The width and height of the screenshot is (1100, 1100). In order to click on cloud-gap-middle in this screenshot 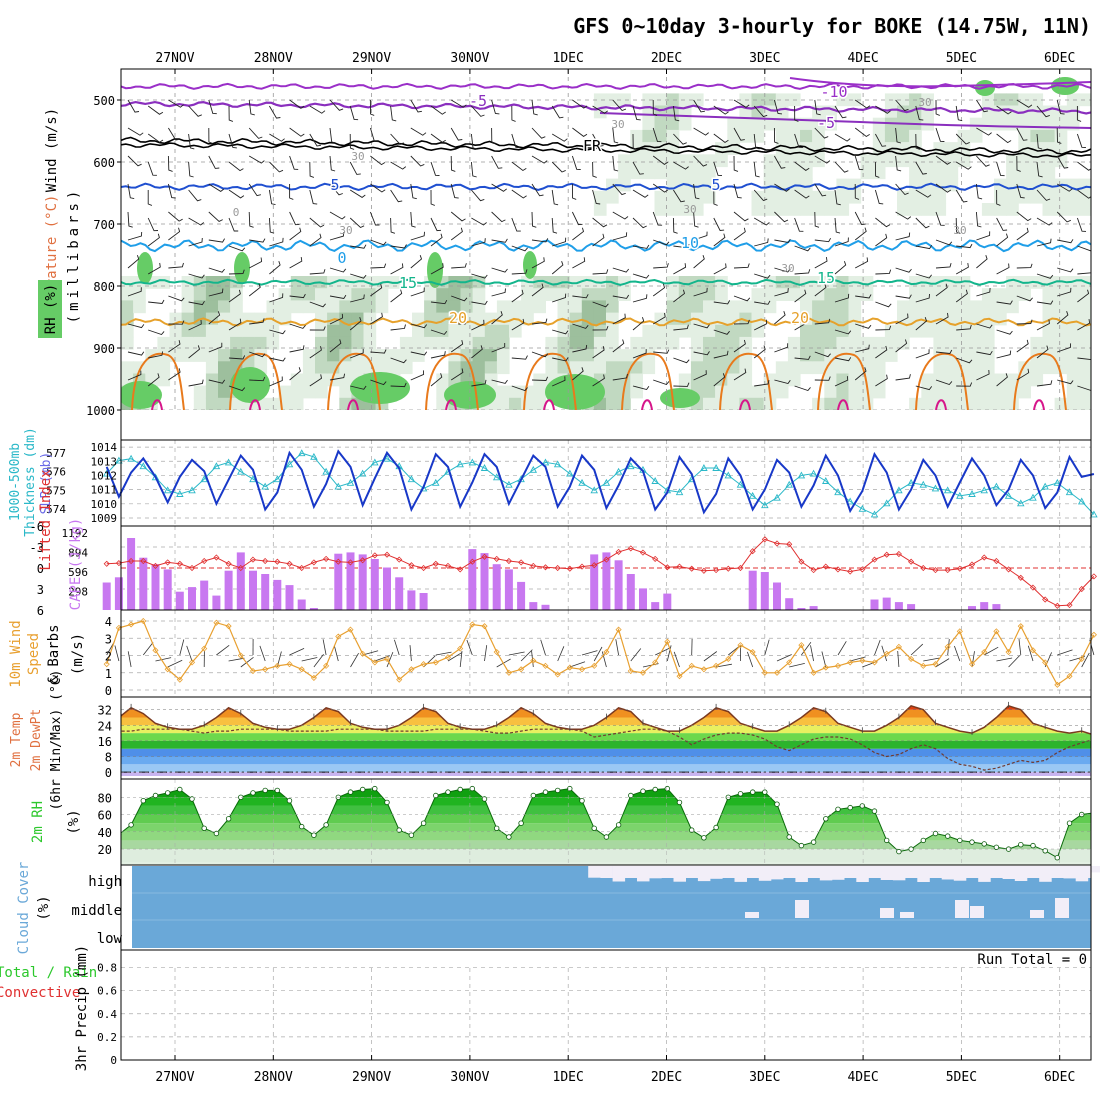, I will do `click(977, 912)`.